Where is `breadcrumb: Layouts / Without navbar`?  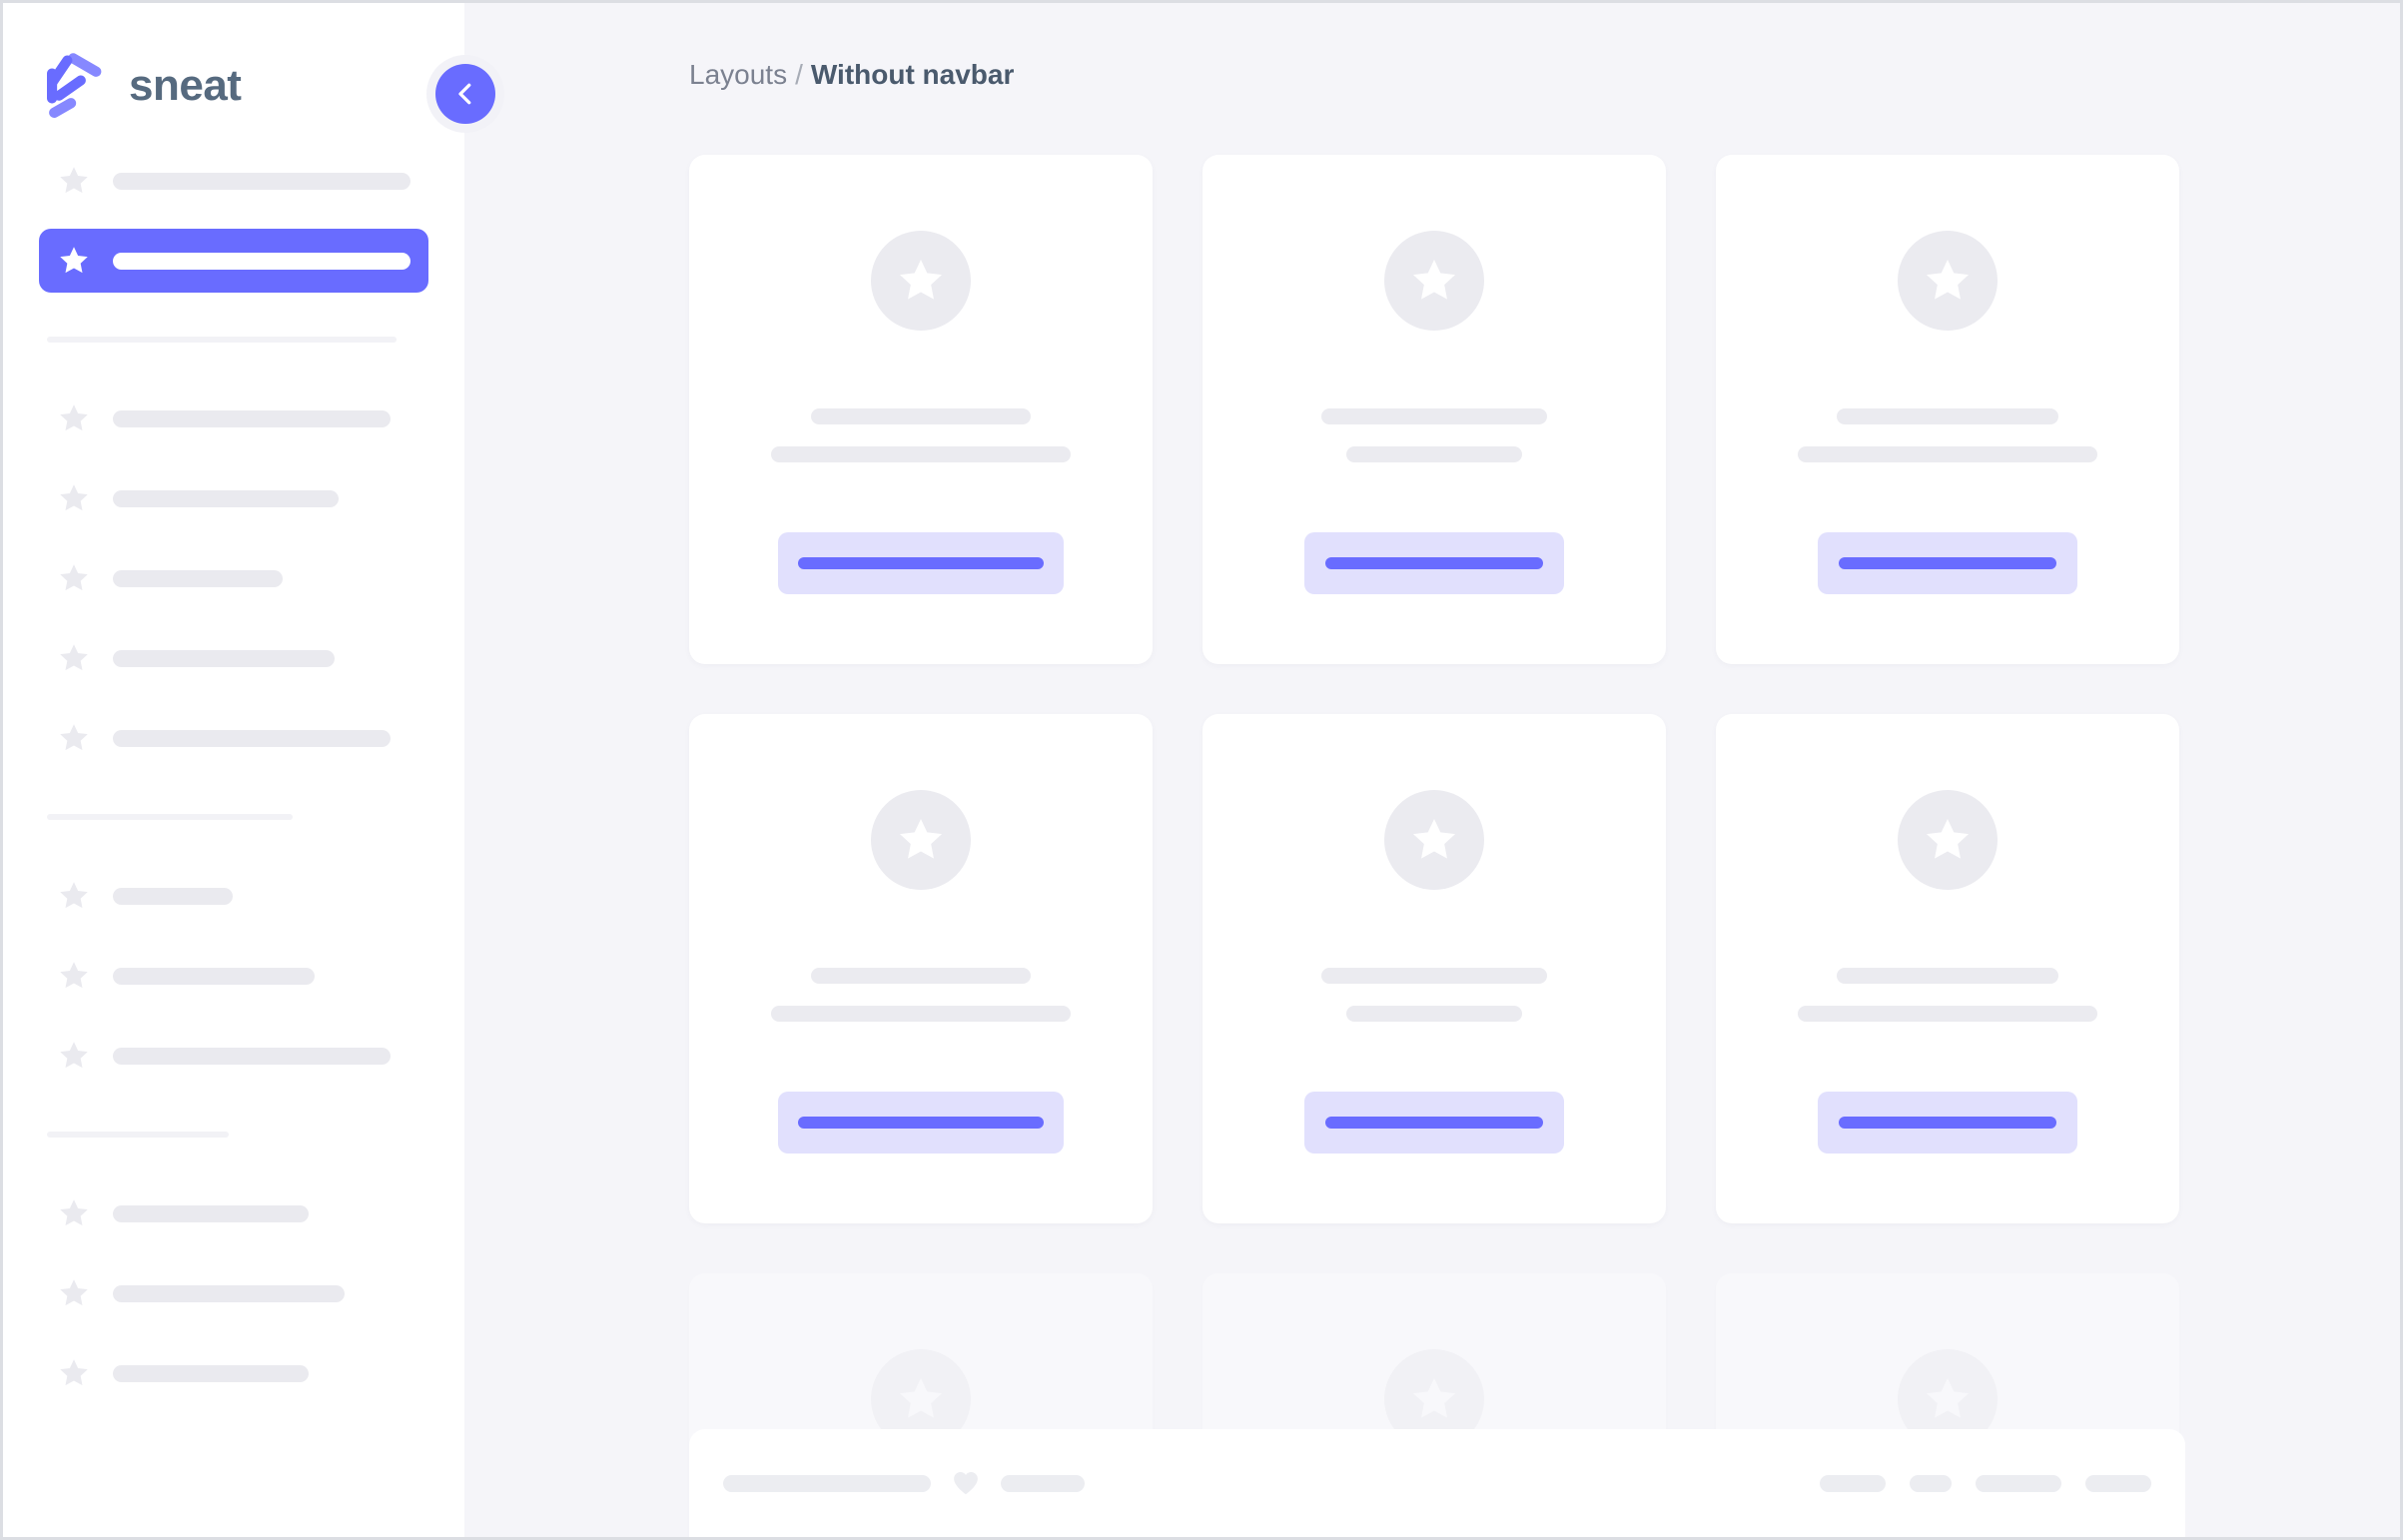 breadcrumb: Layouts / Without navbar is located at coordinates (1432, 47).